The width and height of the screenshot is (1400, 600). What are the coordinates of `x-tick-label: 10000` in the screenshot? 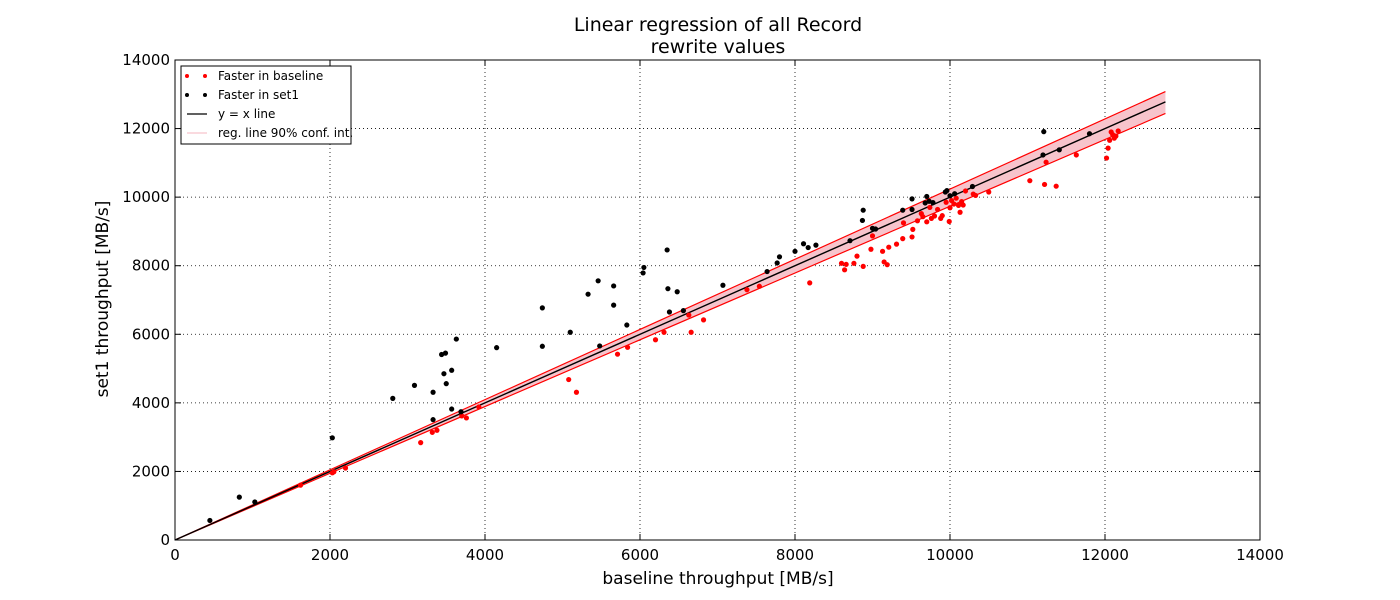 It's located at (950, 555).